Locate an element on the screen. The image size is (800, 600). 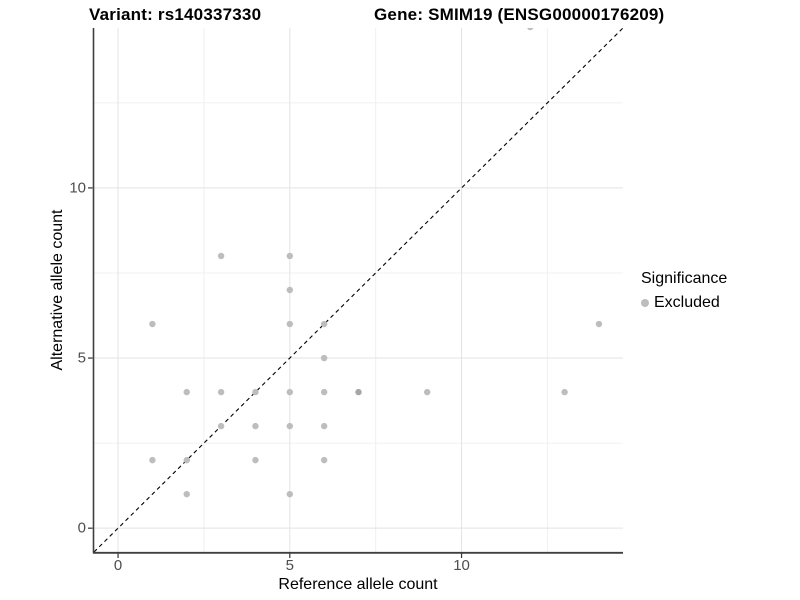
legend: Significance Excluded is located at coordinates (684, 291).